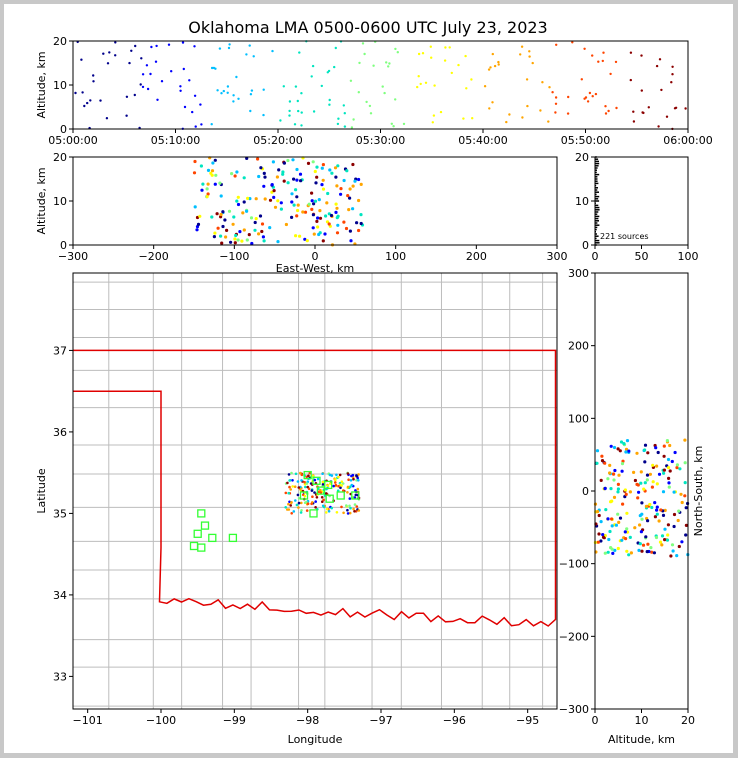 This screenshot has height=758, width=738. I want to click on y-tick-label: 200, so click(578, 346).